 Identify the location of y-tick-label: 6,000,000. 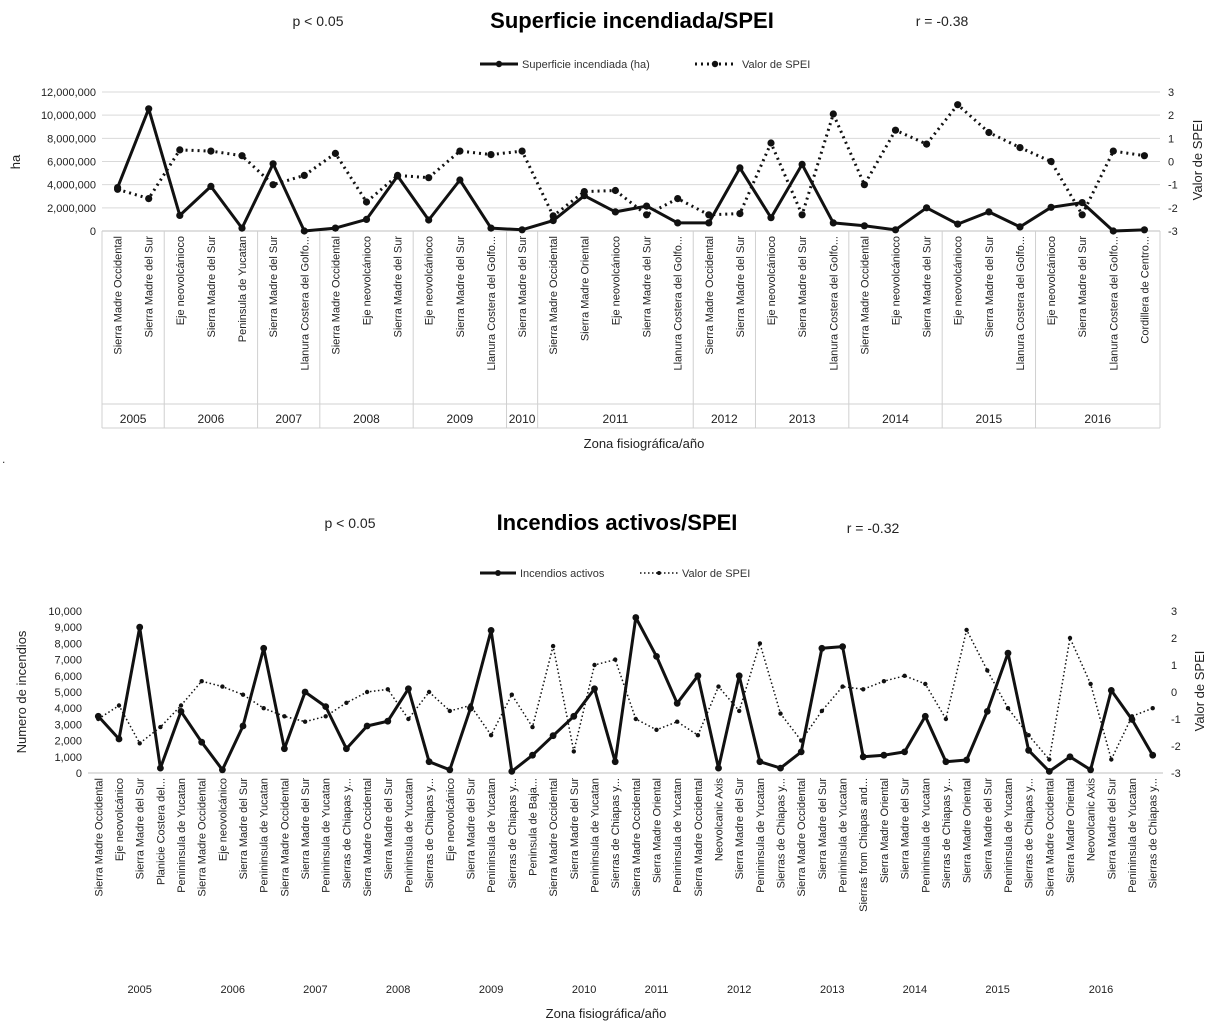
(71, 163).